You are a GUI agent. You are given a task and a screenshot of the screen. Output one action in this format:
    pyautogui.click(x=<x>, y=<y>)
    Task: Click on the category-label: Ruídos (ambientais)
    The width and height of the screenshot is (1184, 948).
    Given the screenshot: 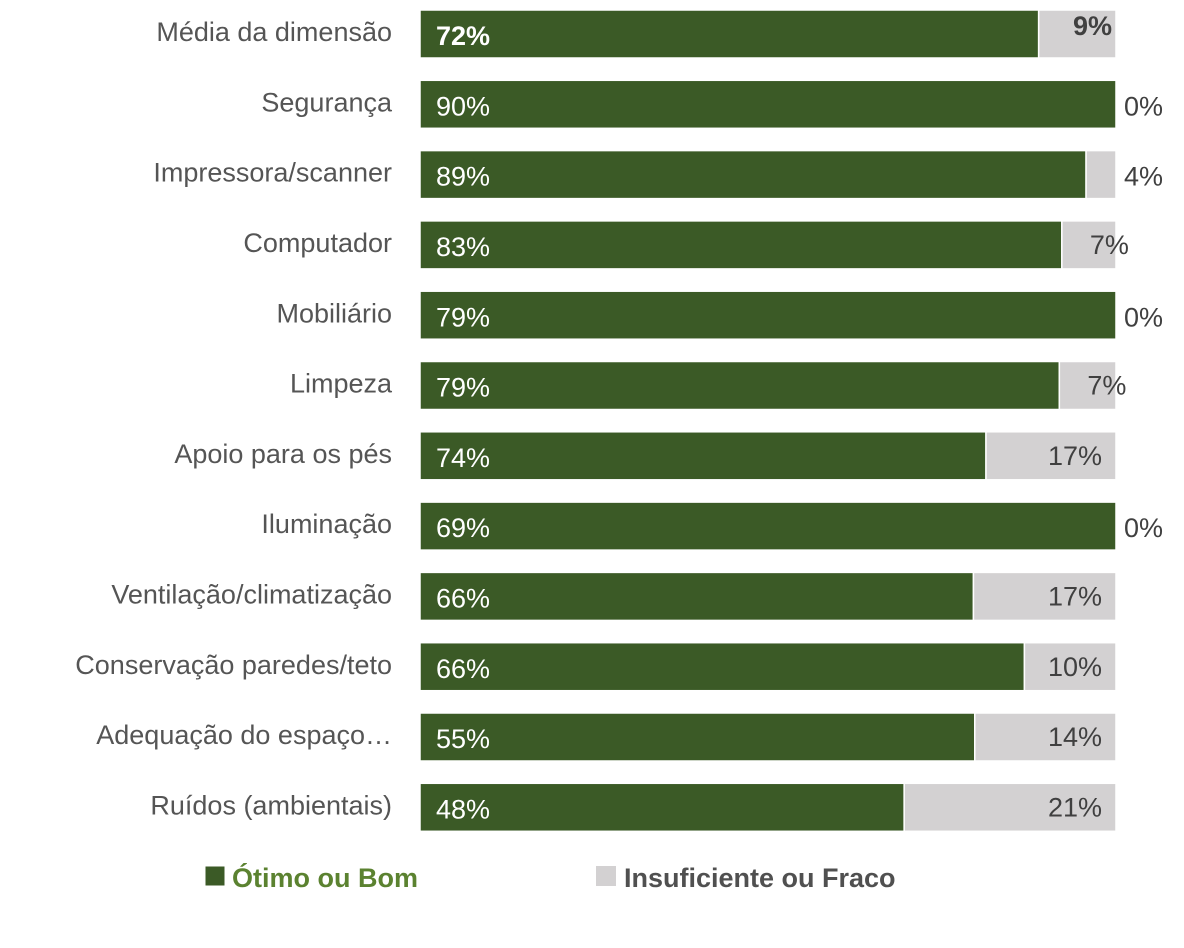 What is the action you would take?
    pyautogui.click(x=271, y=805)
    